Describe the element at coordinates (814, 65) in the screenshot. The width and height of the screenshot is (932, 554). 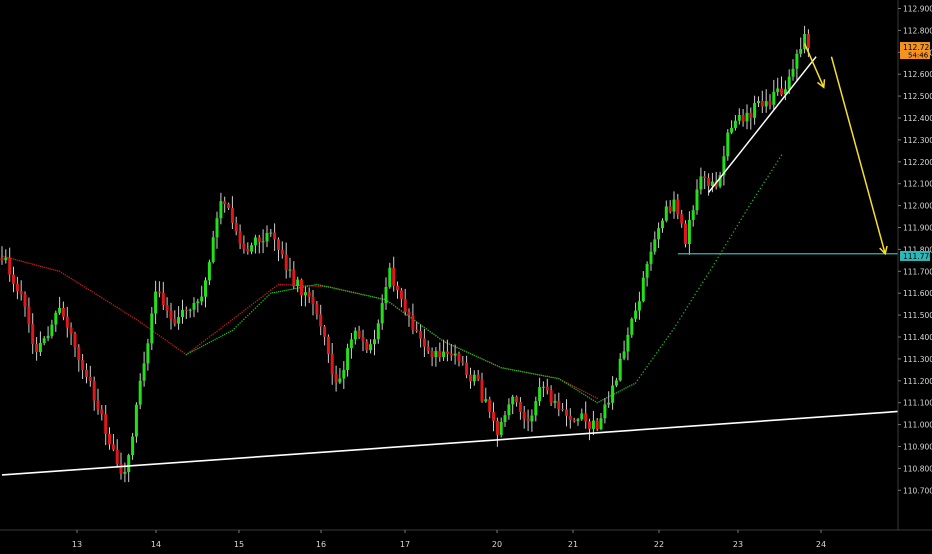
I see `projection-arrow-shaft` at that location.